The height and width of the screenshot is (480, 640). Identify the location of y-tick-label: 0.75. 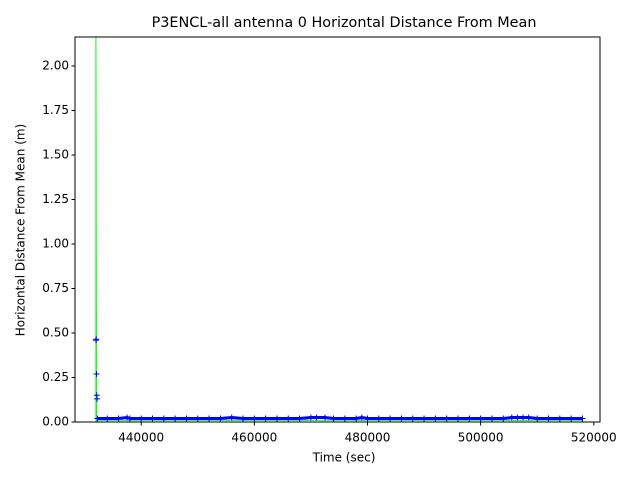
(55, 288).